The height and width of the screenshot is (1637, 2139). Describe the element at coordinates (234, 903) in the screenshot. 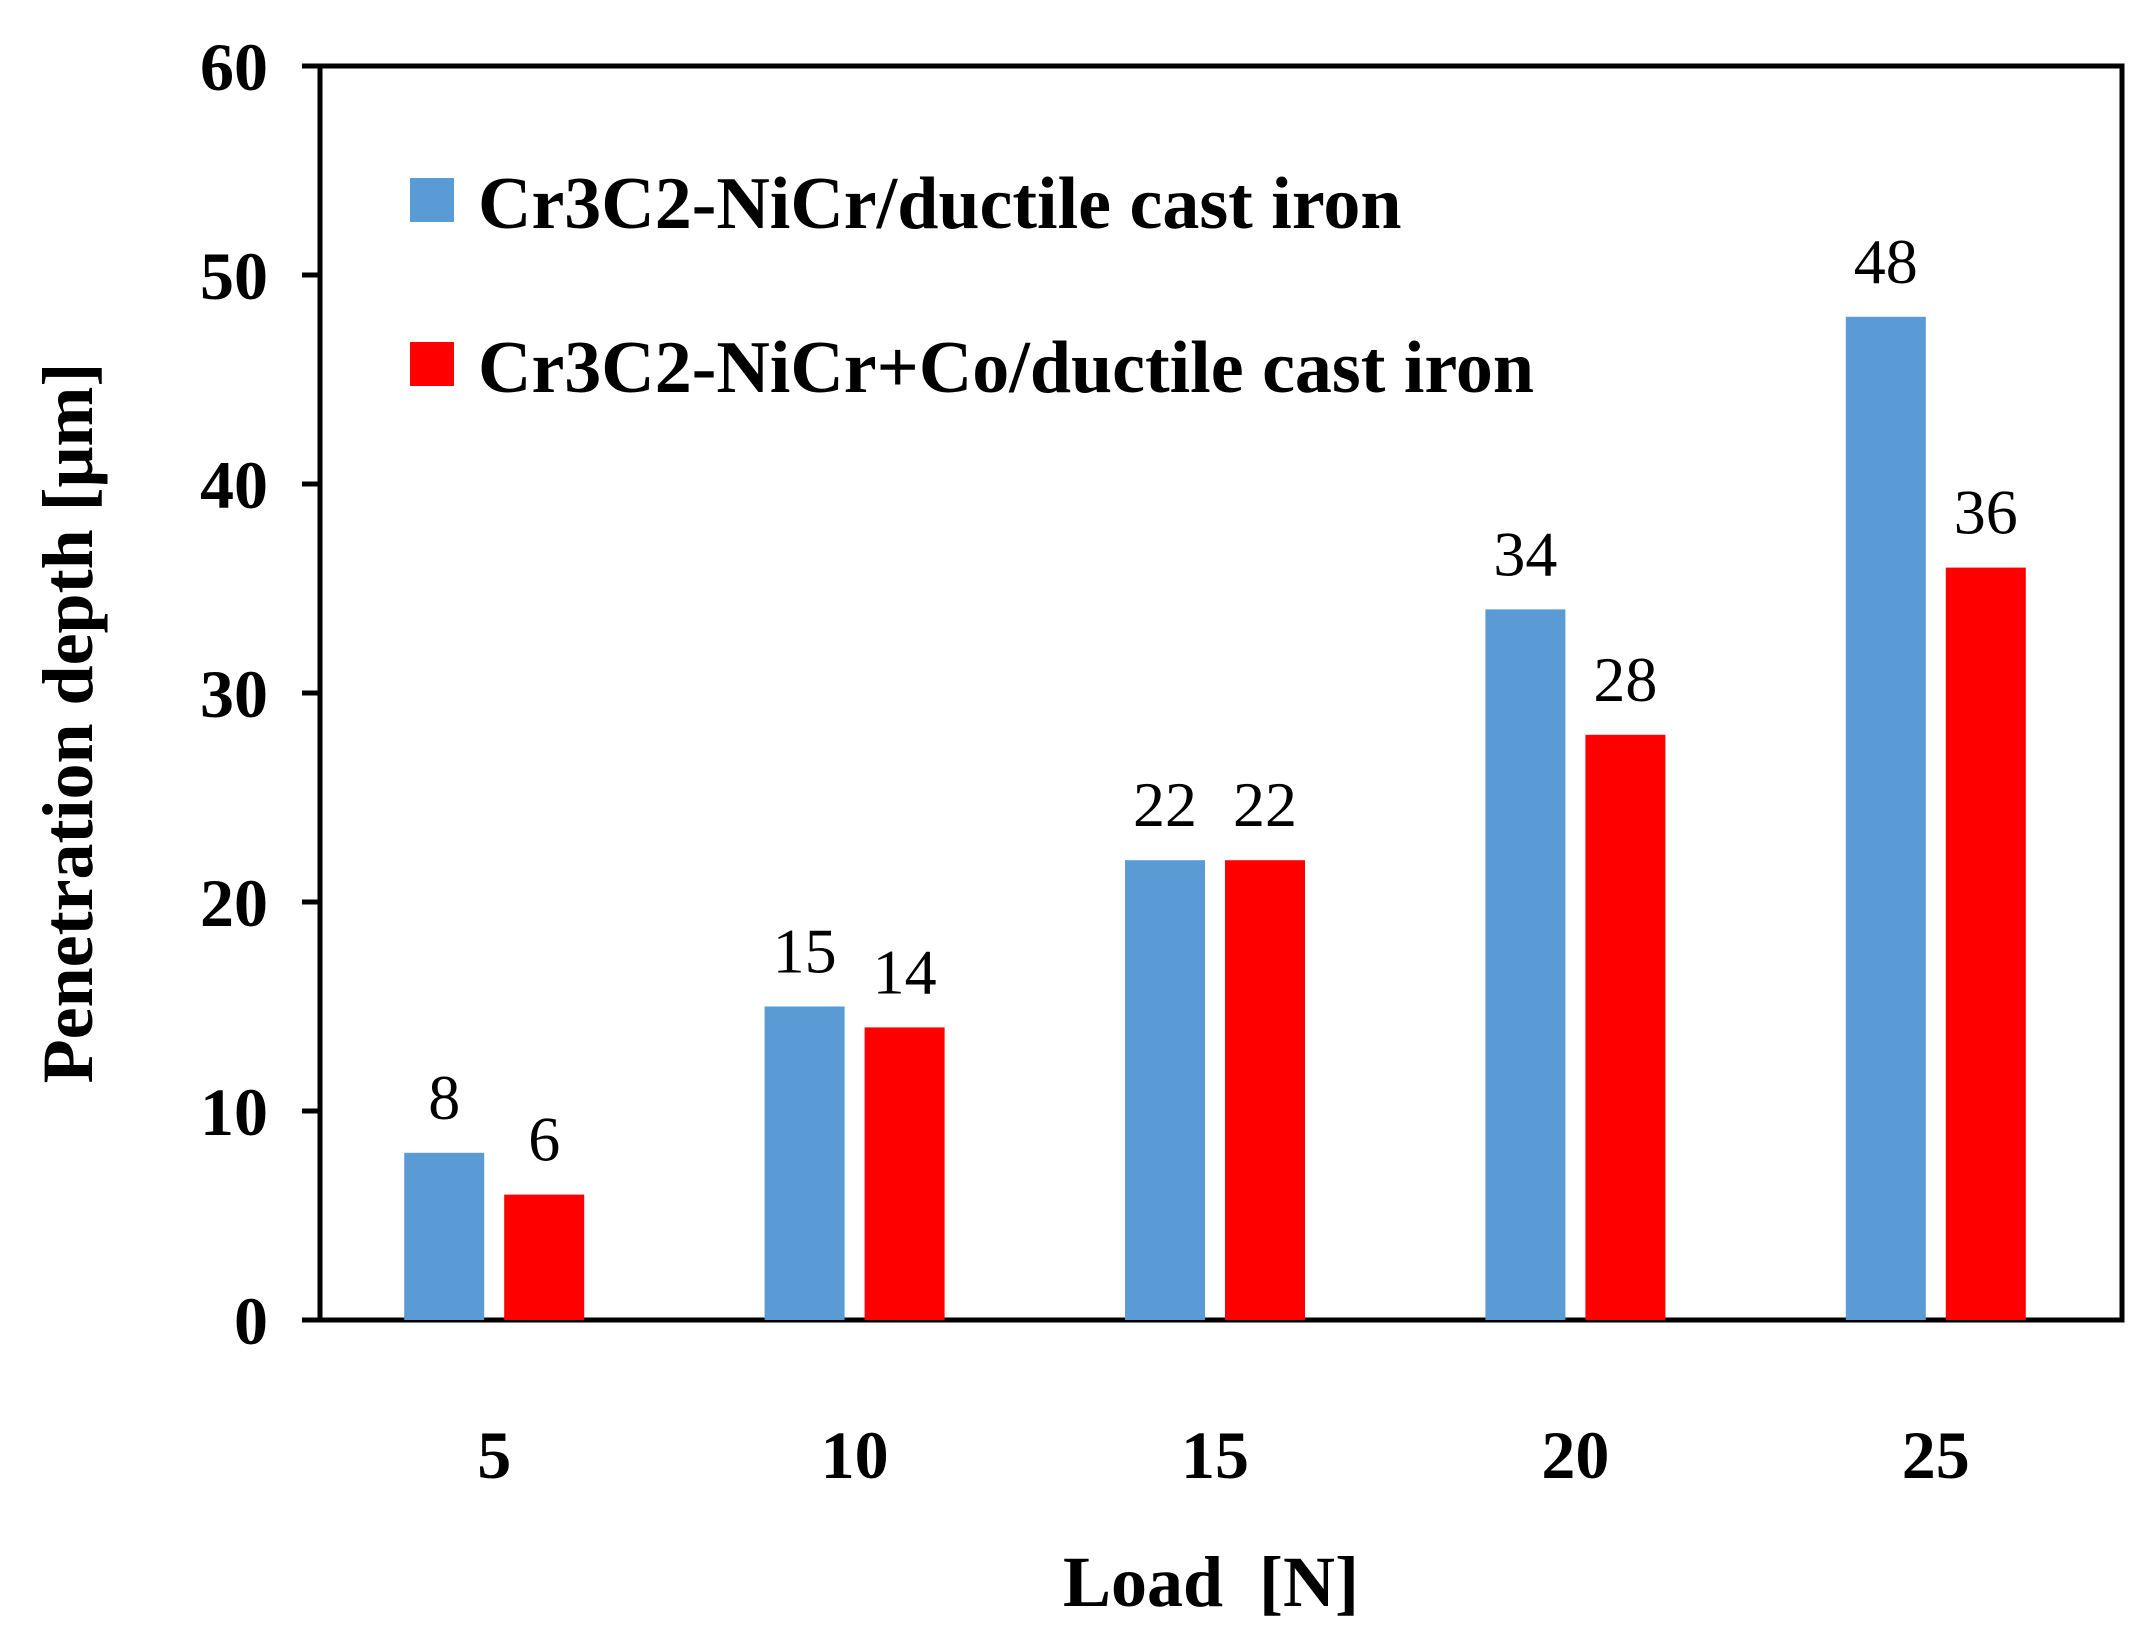

I see `y-tick-label: 20` at that location.